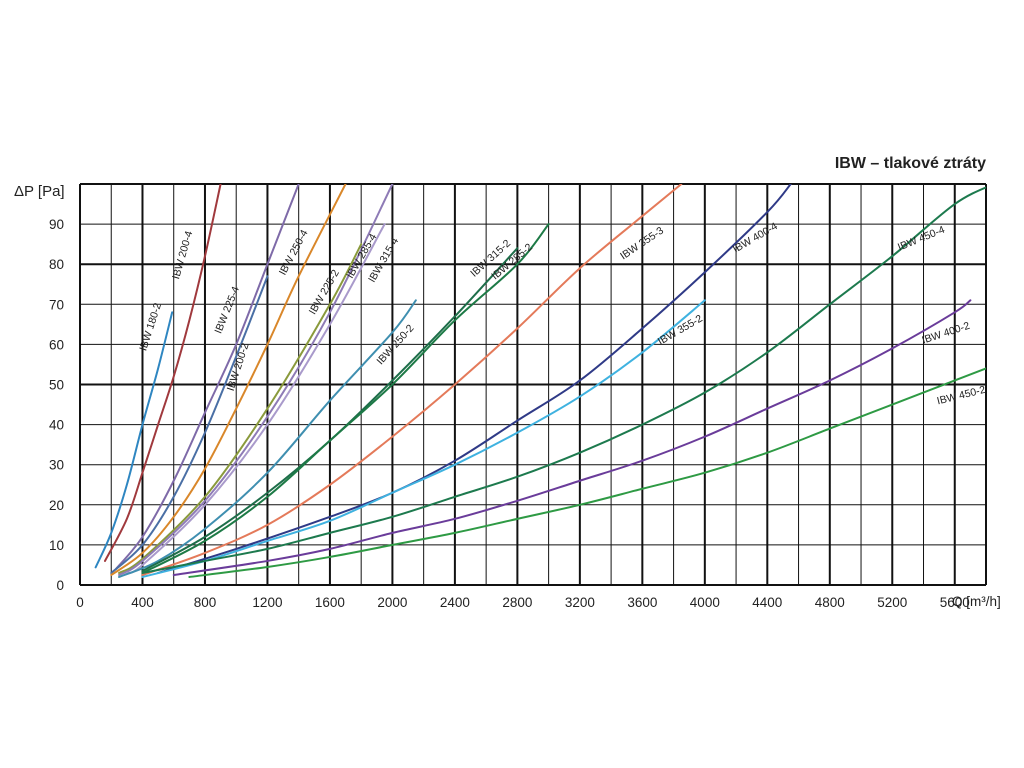  Describe the element at coordinates (56, 264) in the screenshot. I see `y-tick-label: 80` at that location.